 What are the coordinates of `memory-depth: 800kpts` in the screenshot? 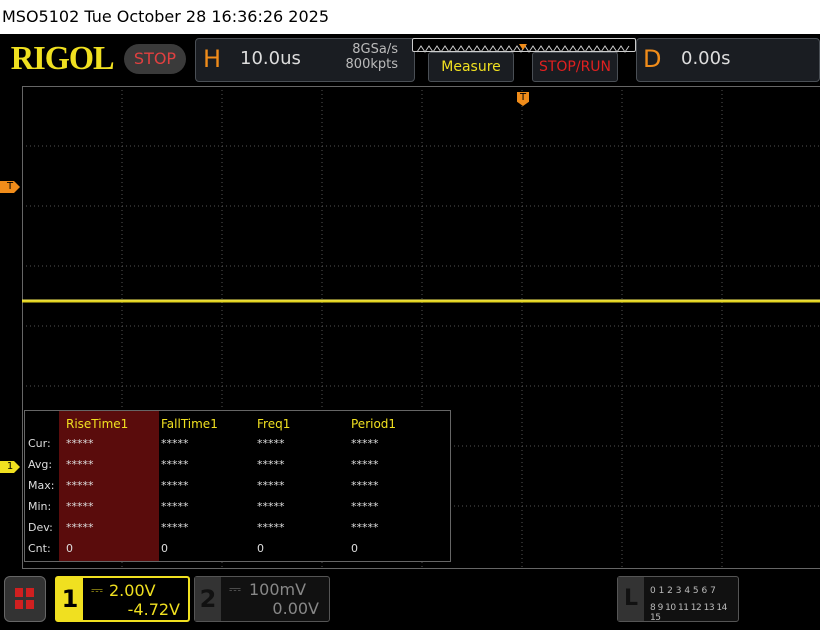 It's located at (371, 64).